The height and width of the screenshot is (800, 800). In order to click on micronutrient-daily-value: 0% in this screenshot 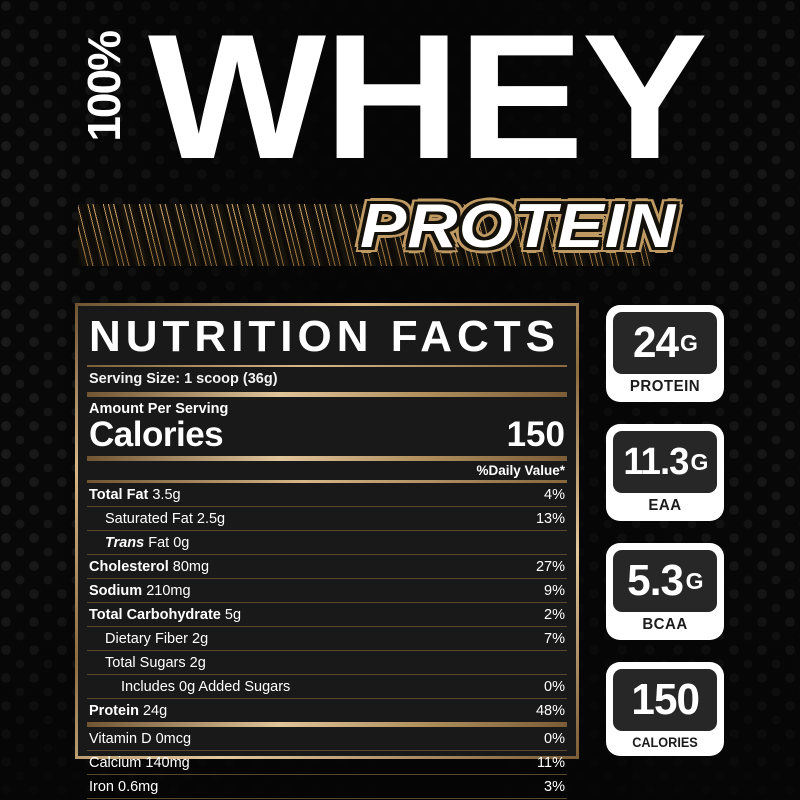, I will do `click(554, 738)`.